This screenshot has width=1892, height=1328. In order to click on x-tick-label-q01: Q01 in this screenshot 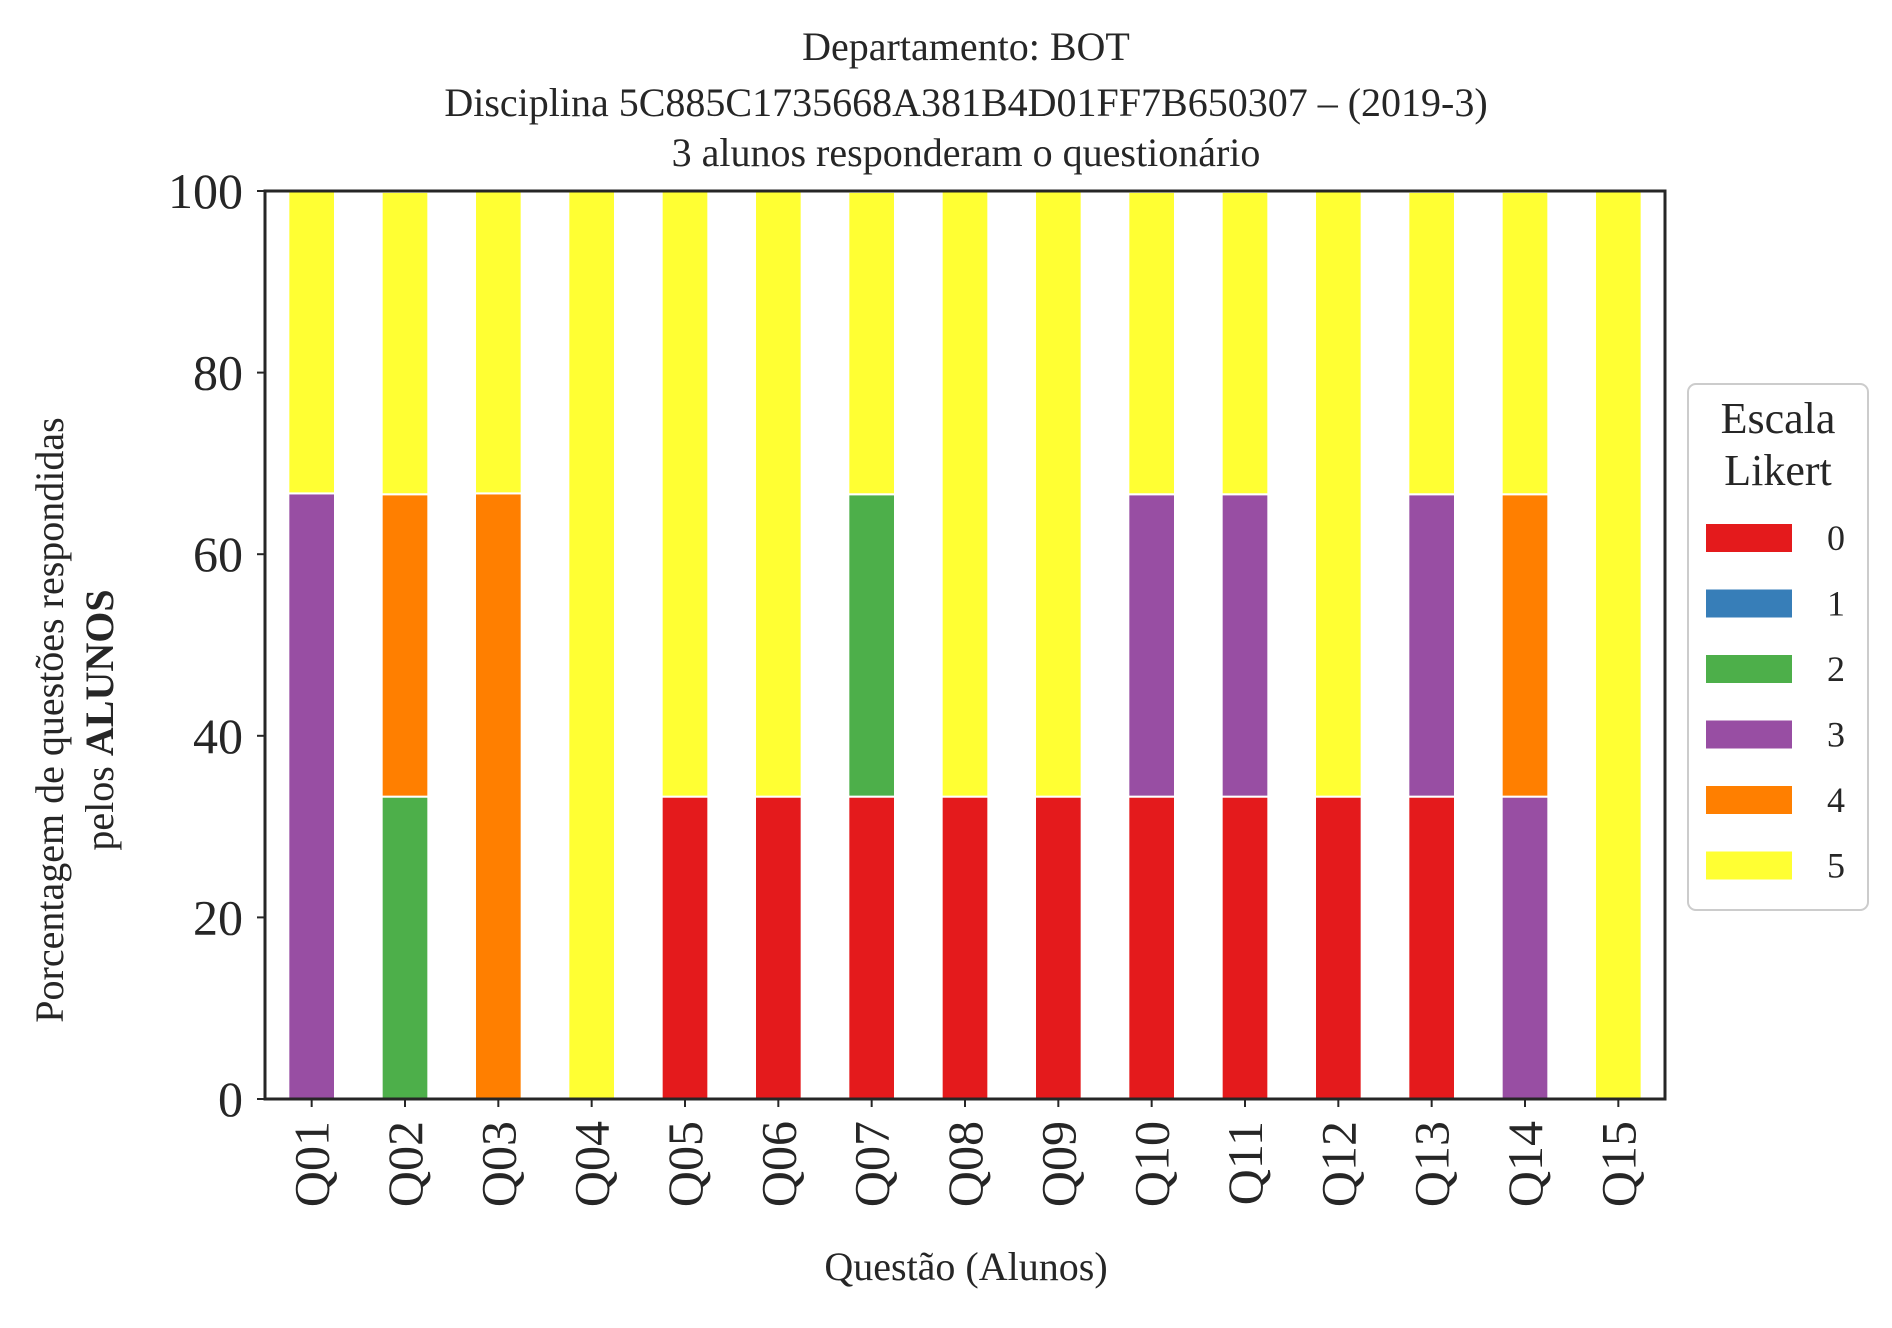, I will do `click(312, 1164)`.